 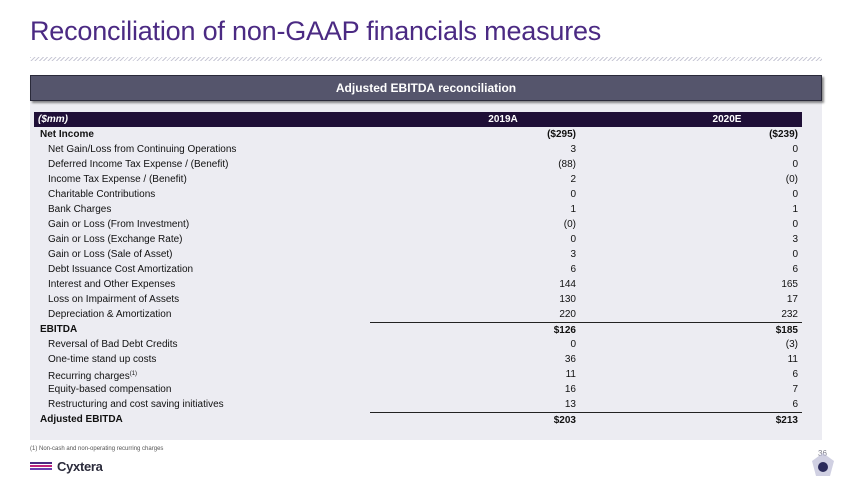 I want to click on row-label: Income Tax Expense / (Benefit), so click(x=202, y=179).